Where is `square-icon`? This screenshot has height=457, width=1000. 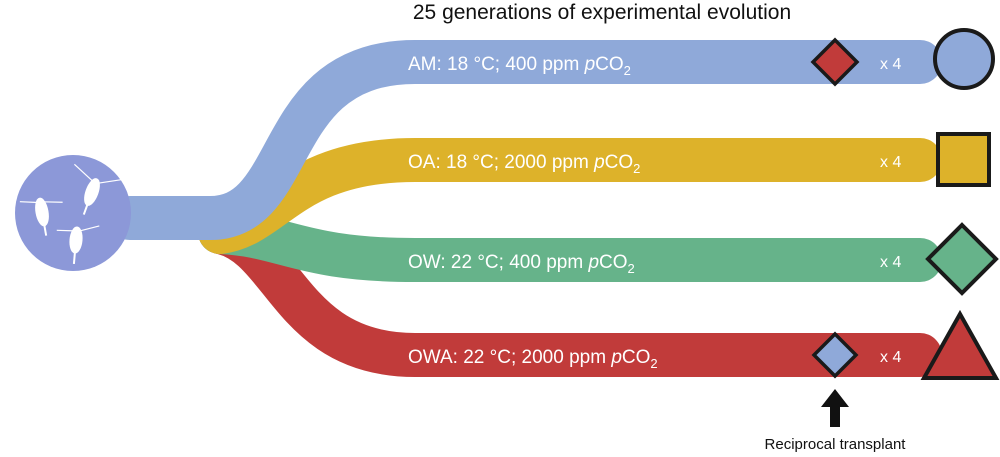 square-icon is located at coordinates (963, 159).